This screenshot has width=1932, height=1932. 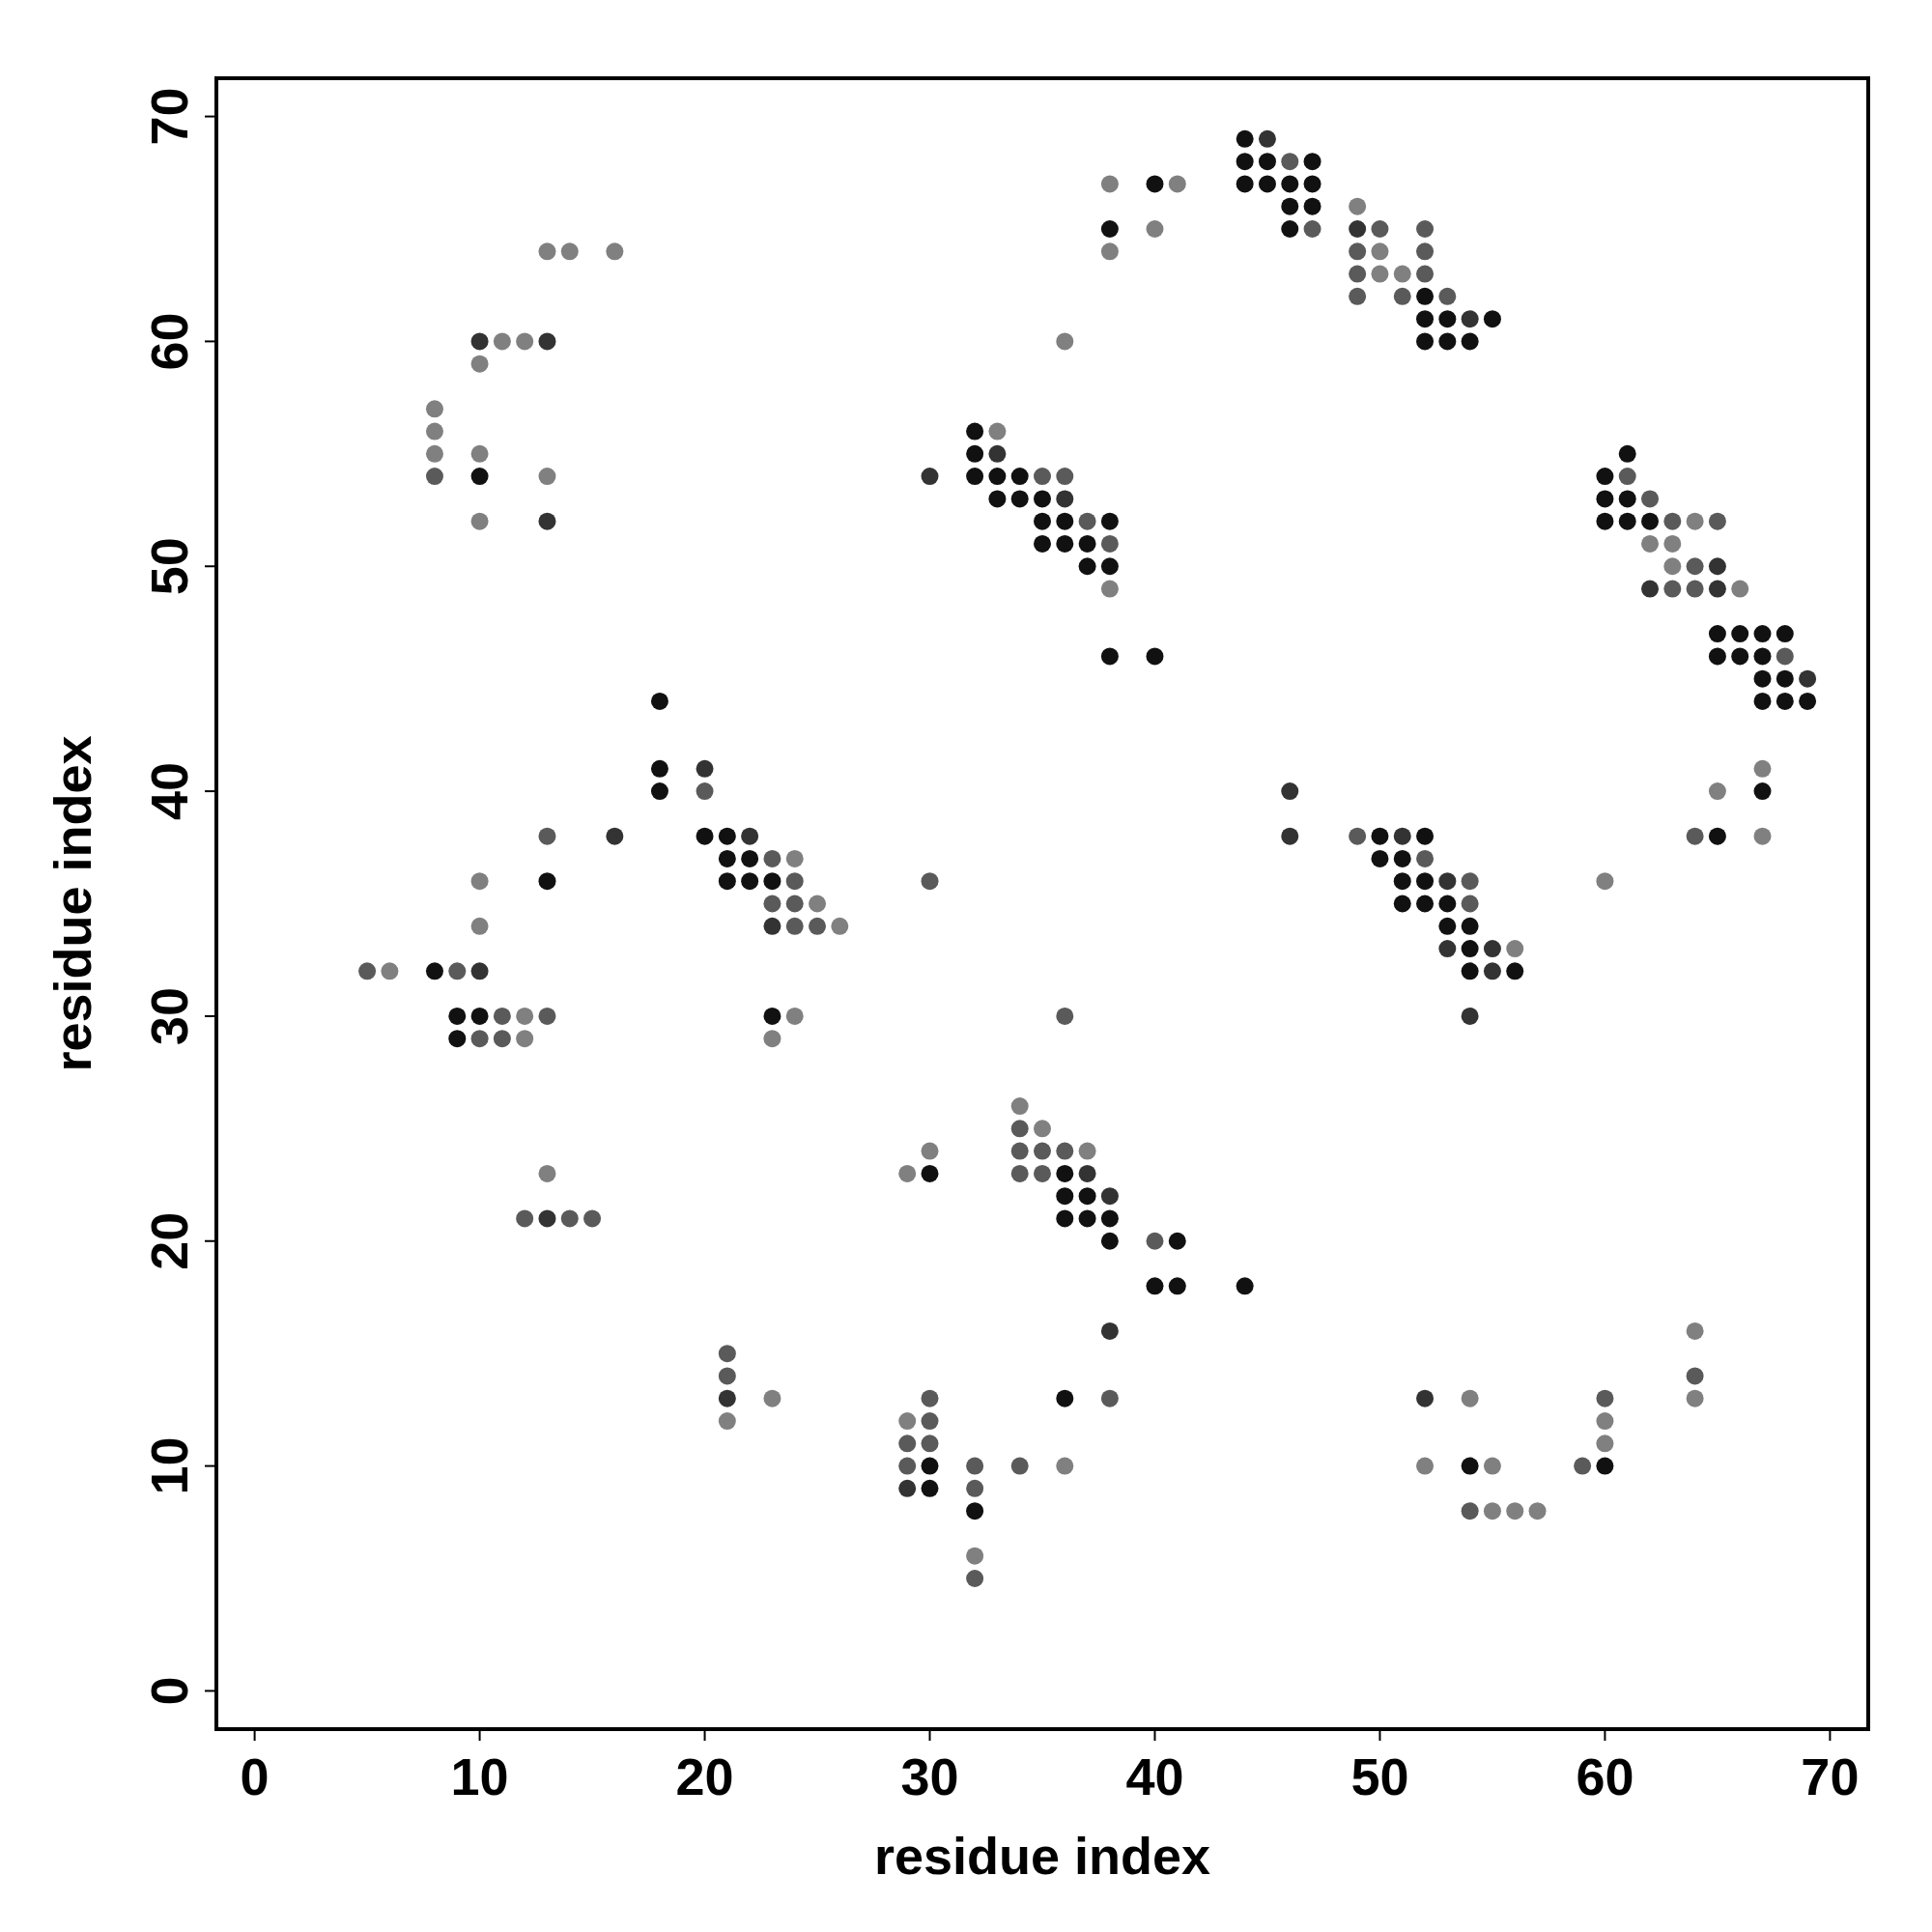 What do you see at coordinates (169, 791) in the screenshot?
I see `y-tick-label: 40` at bounding box center [169, 791].